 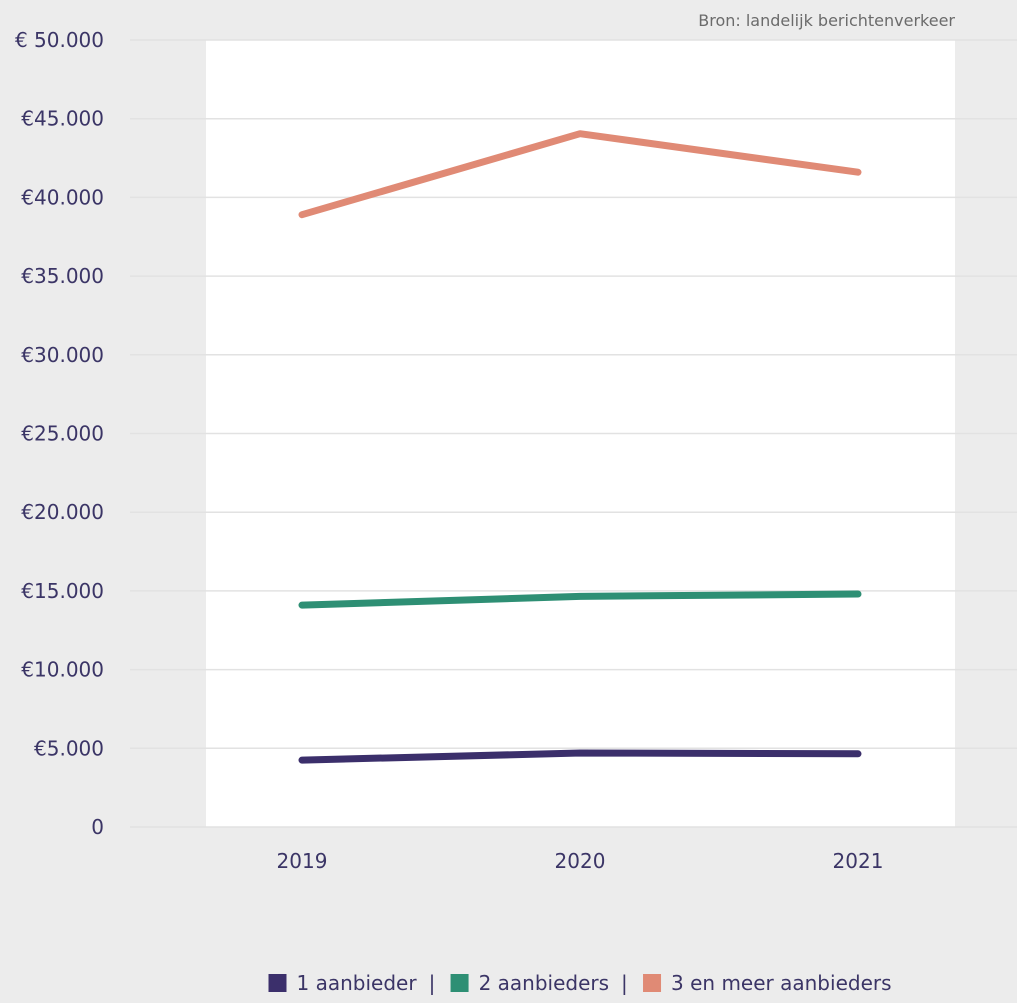 I want to click on x-axis-tick-labels: 2019 2020 2021, so click(x=580, y=861).